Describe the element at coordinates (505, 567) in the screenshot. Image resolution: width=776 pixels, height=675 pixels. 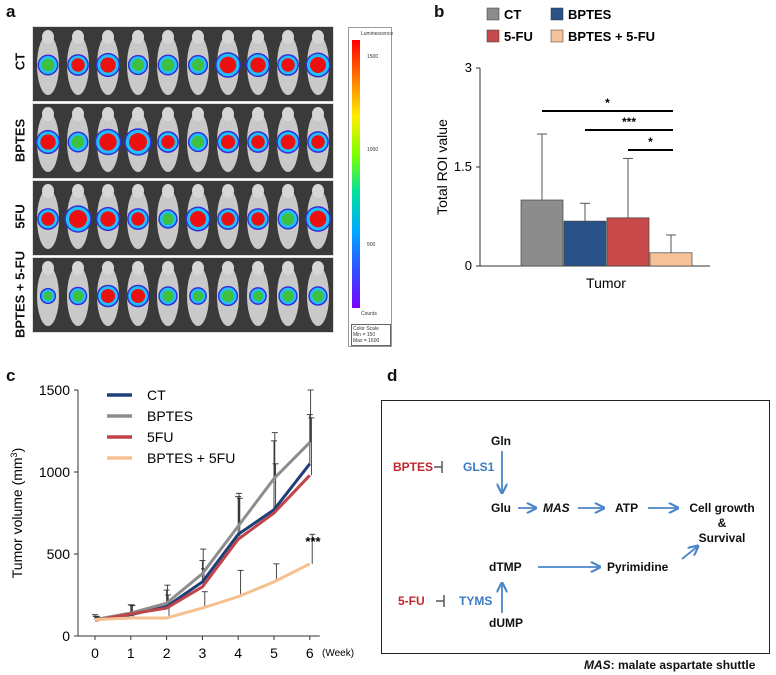
I see `node-dtmp: dTMP` at that location.